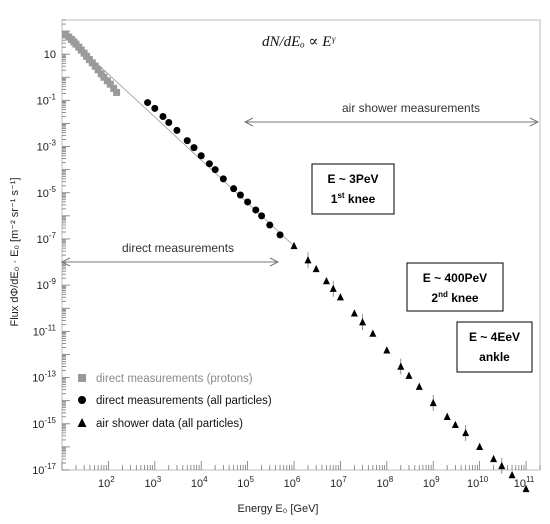 The image size is (550, 524). Describe the element at coordinates (494, 357) in the screenshot. I see `ankle-label-text: ankle` at that location.